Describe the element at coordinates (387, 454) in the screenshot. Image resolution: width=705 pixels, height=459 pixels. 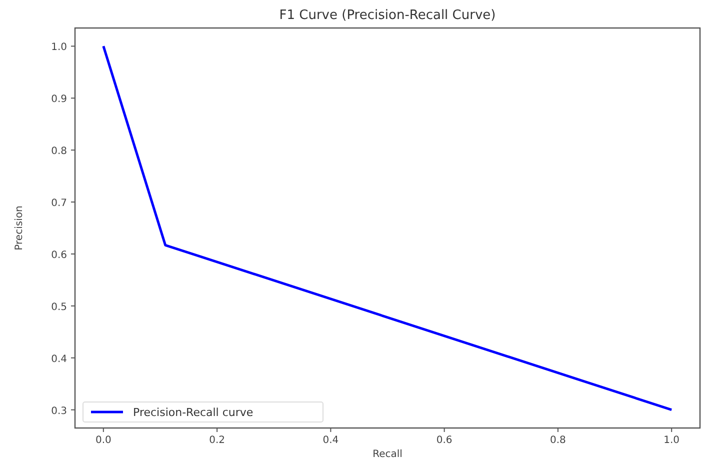
I see `x-axis-title: Recall` at that location.